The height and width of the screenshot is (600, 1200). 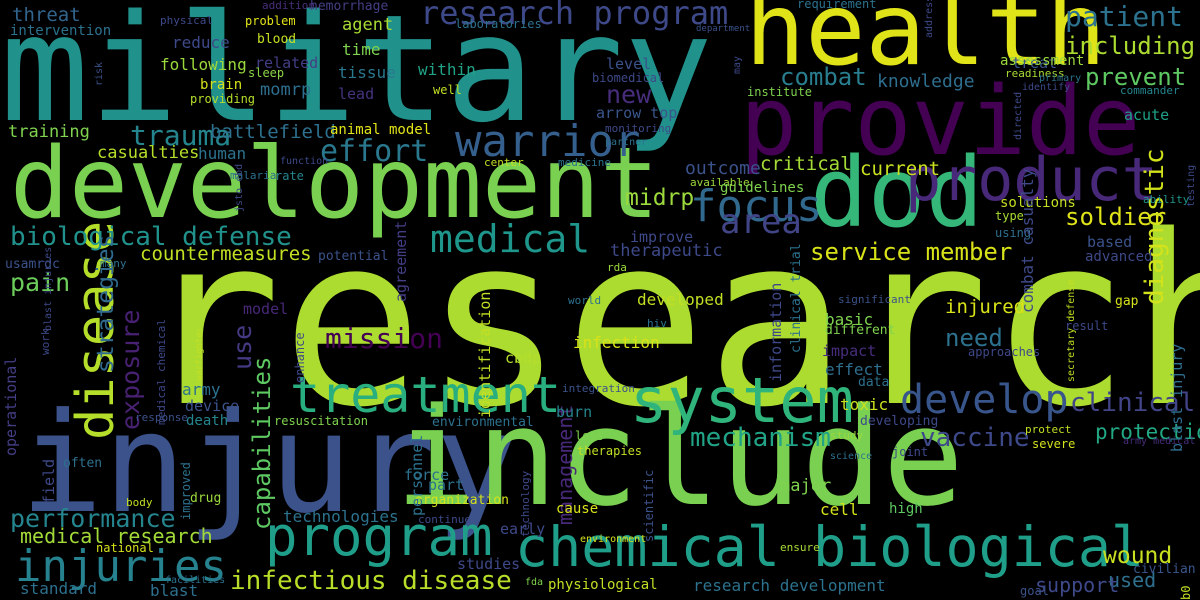 I want to click on cloud-word: effort, so click(x=374, y=151).